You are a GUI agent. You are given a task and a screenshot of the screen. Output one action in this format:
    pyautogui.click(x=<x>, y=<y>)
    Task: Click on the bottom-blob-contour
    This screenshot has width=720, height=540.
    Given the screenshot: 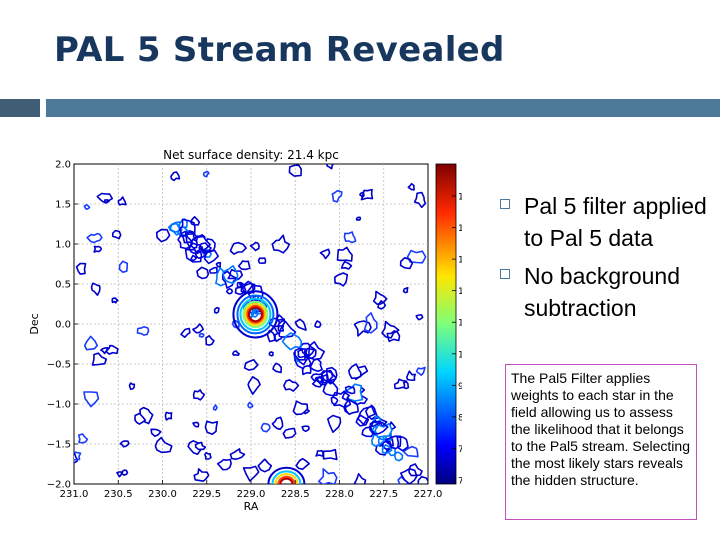 What is the action you would take?
    pyautogui.click(x=286, y=480)
    